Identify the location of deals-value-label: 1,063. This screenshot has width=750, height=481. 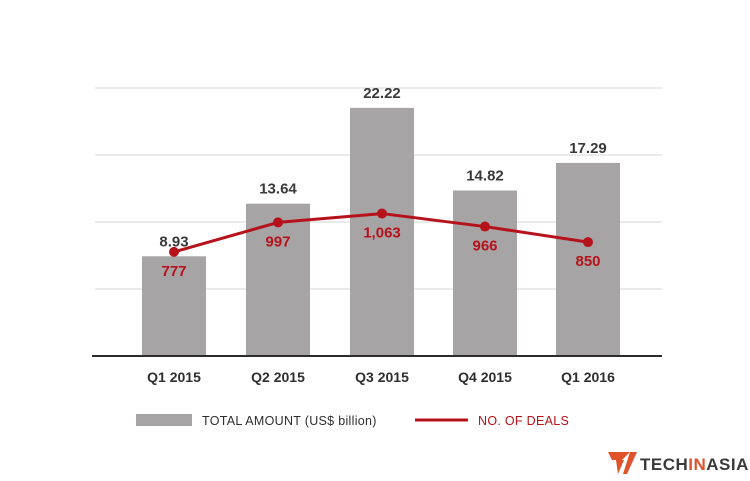
(382, 233).